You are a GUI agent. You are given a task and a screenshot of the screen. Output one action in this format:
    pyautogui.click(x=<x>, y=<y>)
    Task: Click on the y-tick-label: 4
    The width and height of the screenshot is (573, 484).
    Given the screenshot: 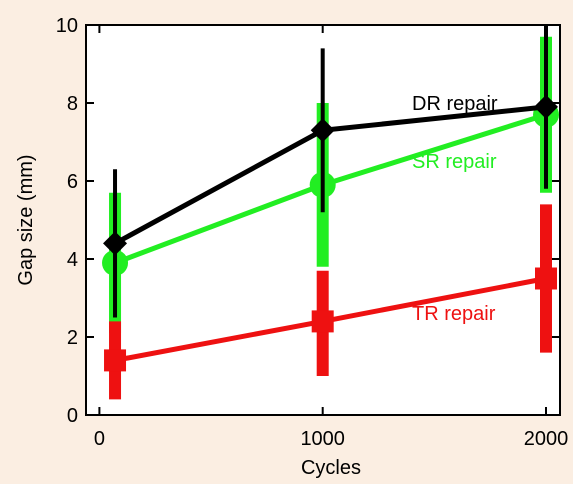 What is the action you would take?
    pyautogui.click(x=72, y=260)
    